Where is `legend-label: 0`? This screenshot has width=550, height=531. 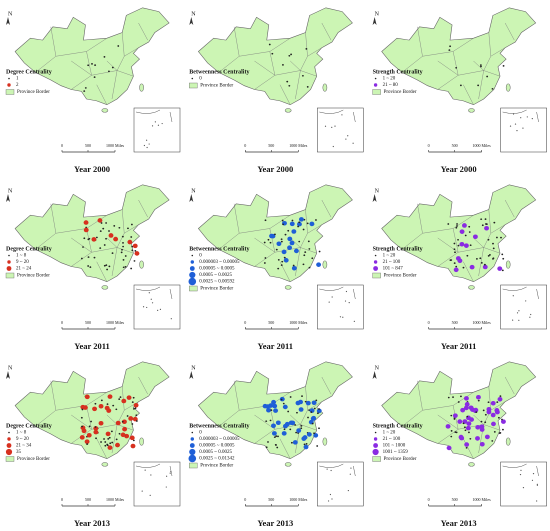 legend-label: 0 is located at coordinates (200, 433).